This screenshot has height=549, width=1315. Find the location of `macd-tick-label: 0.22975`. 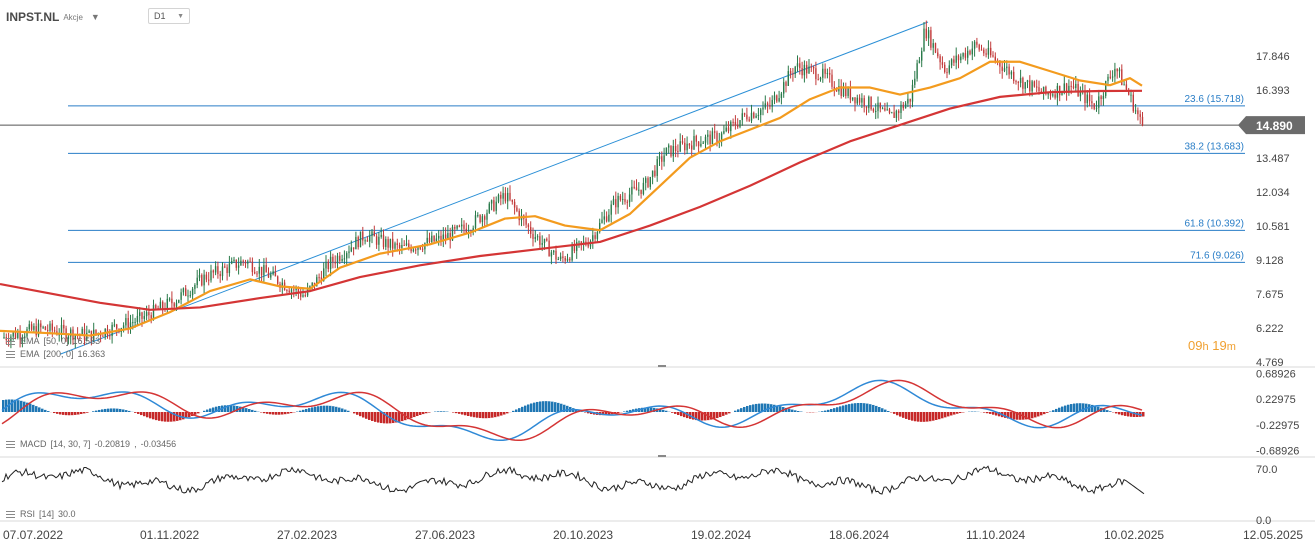

macd-tick-label: 0.22975 is located at coordinates (1276, 400).